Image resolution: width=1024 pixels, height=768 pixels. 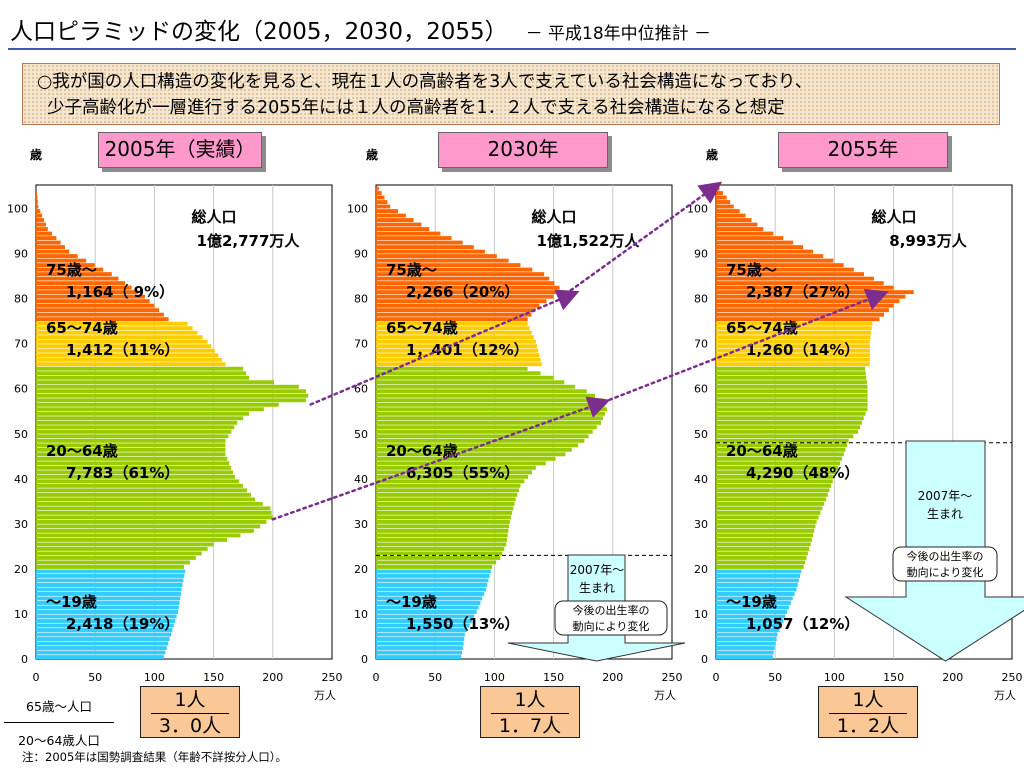 I want to click on title-divider, so click(x=512, y=49).